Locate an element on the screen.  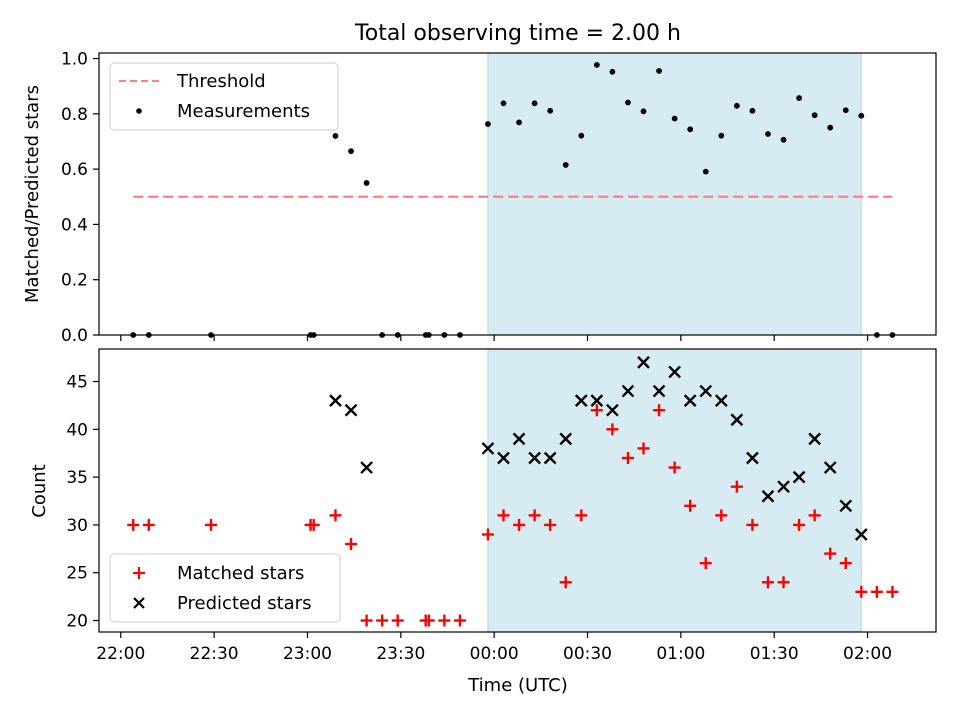
x-tick-label: 02:00 is located at coordinates (867, 654).